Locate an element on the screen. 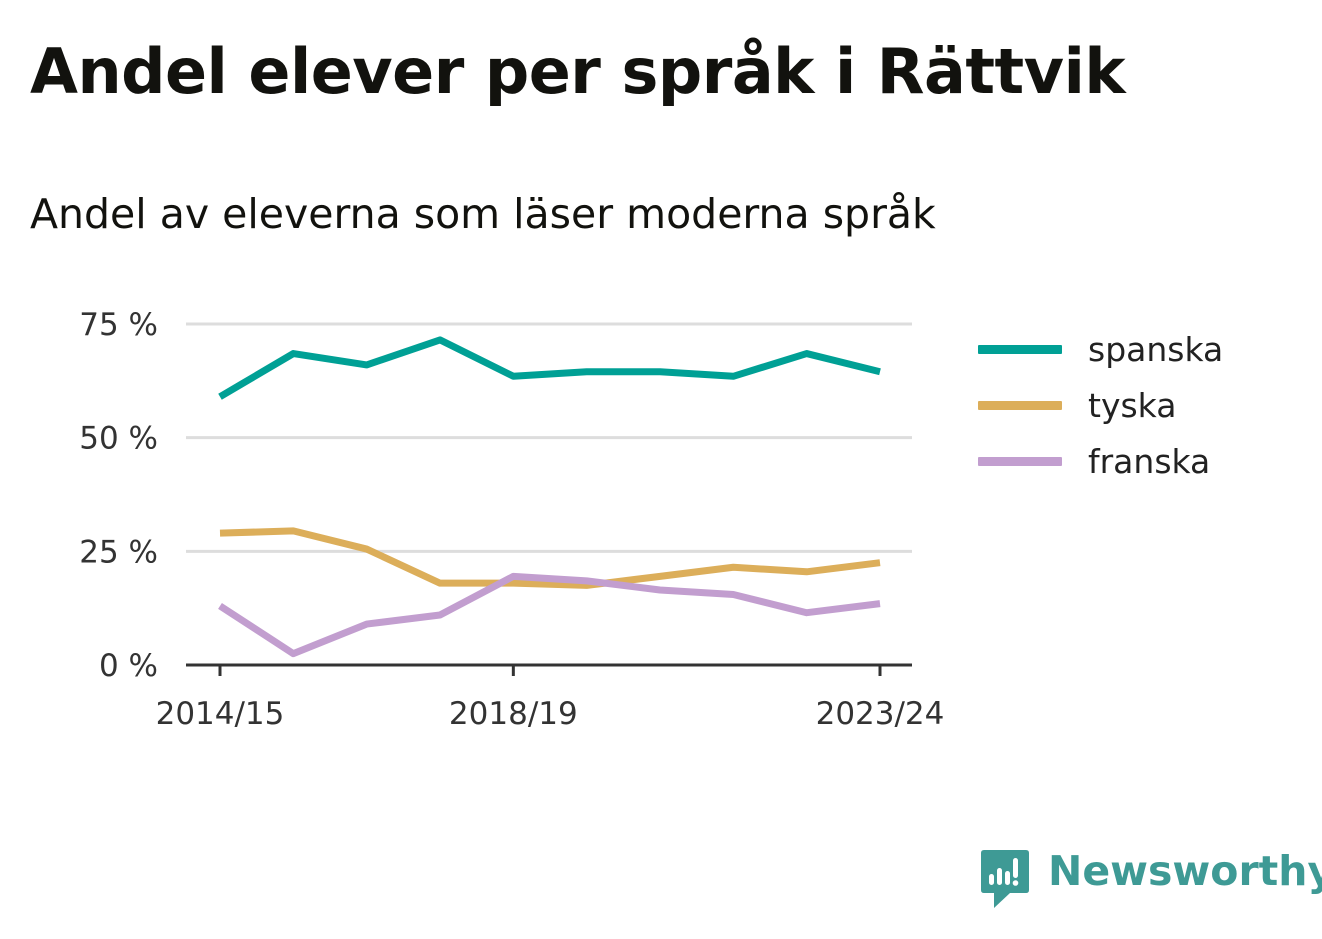 The image size is (1322, 939). x-tick-label: 2023/24 is located at coordinates (880, 714).